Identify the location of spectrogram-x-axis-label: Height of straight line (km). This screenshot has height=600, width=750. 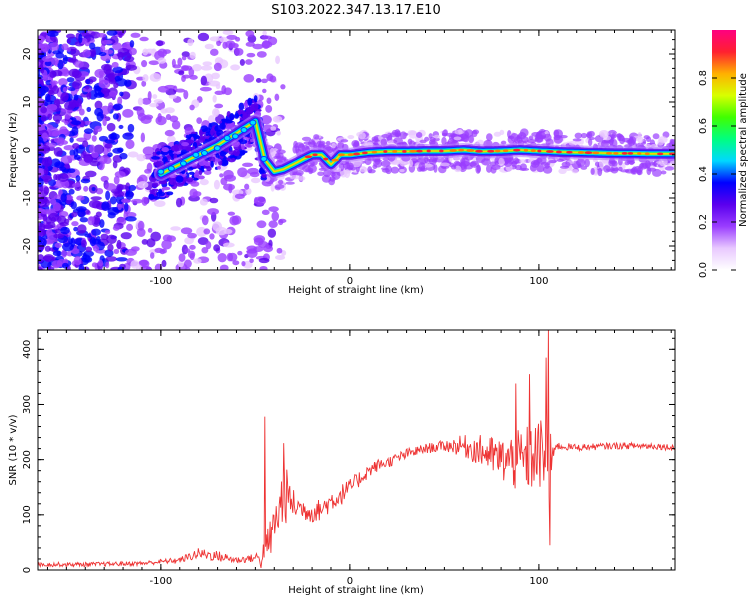
(356, 290).